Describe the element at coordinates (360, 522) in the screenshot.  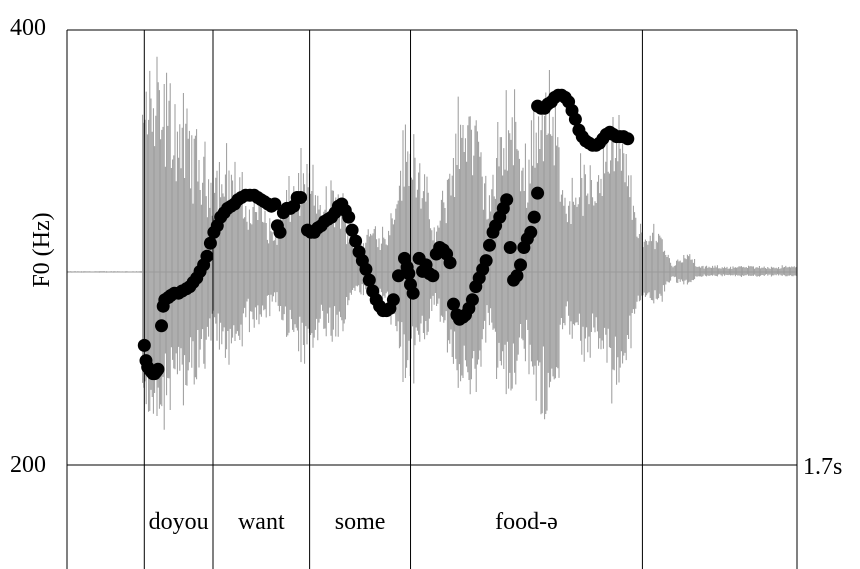
I see `word-label: some` at that location.